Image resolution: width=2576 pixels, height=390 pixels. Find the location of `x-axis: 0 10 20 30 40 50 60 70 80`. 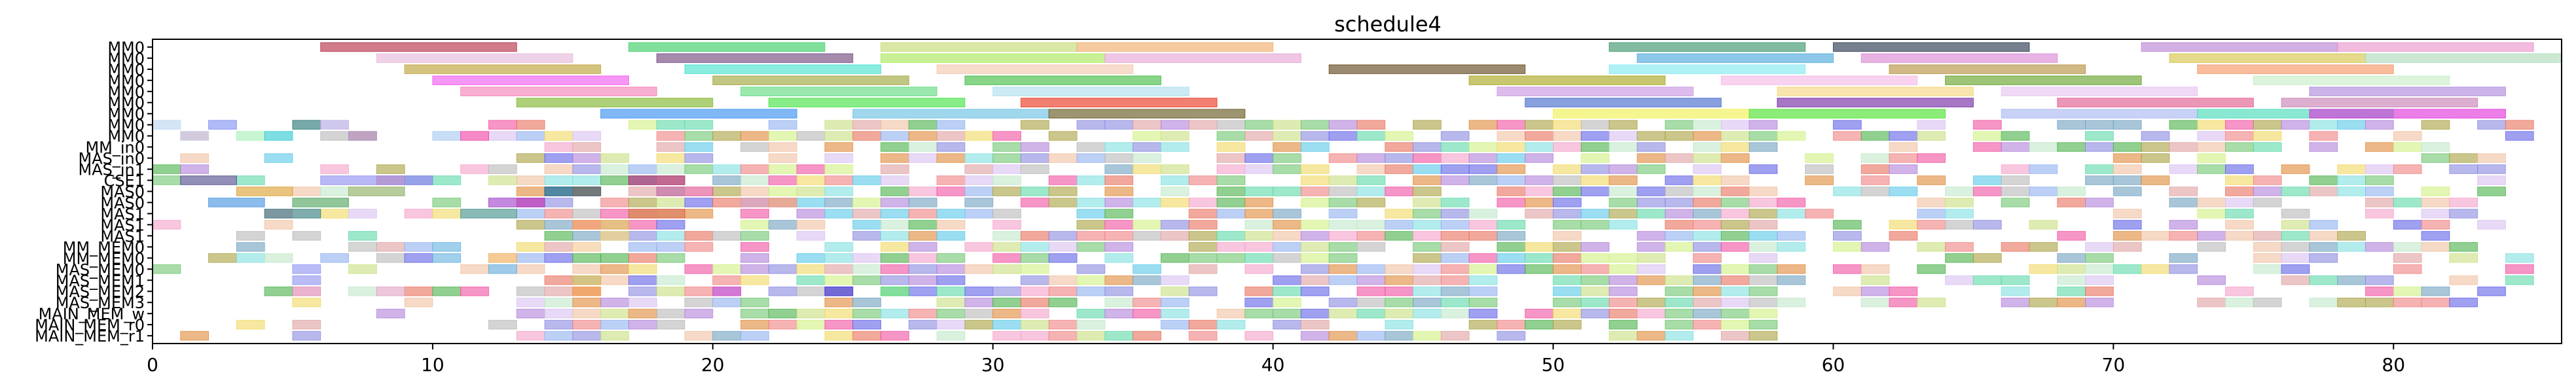

x-axis: 0 10 20 30 40 50 60 70 80 is located at coordinates (1276, 360).